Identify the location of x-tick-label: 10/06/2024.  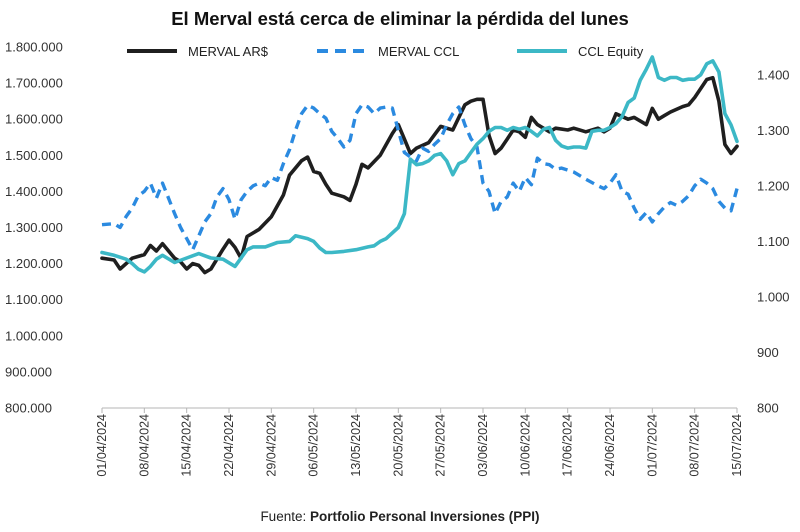
(525, 445).